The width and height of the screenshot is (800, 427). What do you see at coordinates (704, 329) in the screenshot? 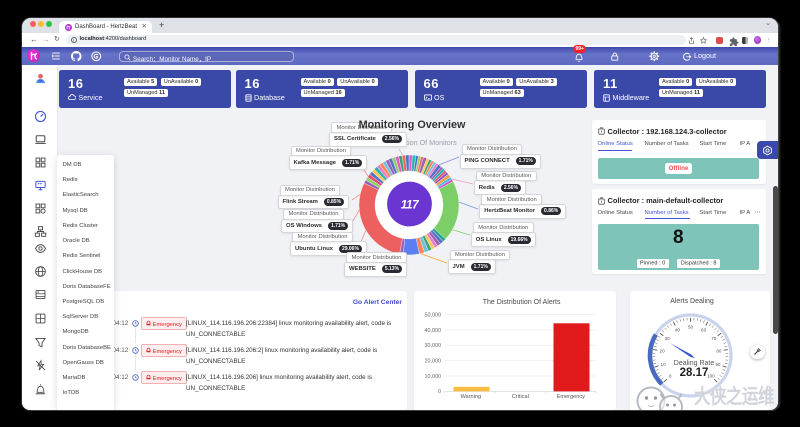
I see `svg-text: 60` at bounding box center [704, 329].